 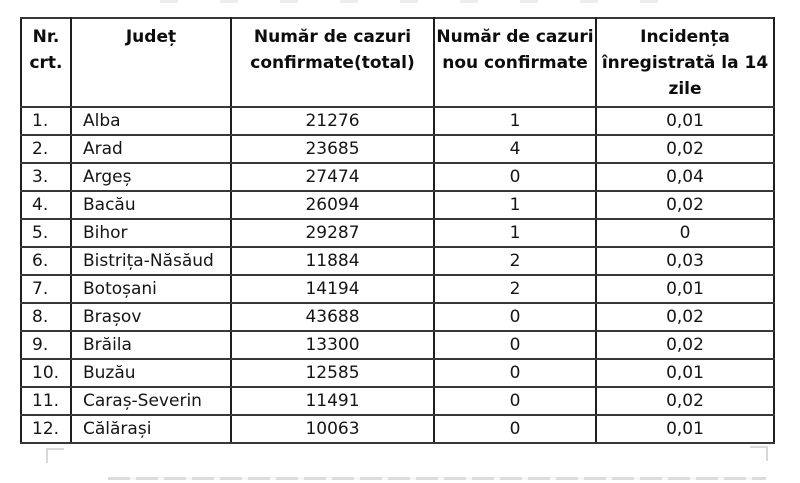 What do you see at coordinates (685, 62) in the screenshot?
I see `header-incidence: Incidența înregistrată la 14 zile` at bounding box center [685, 62].